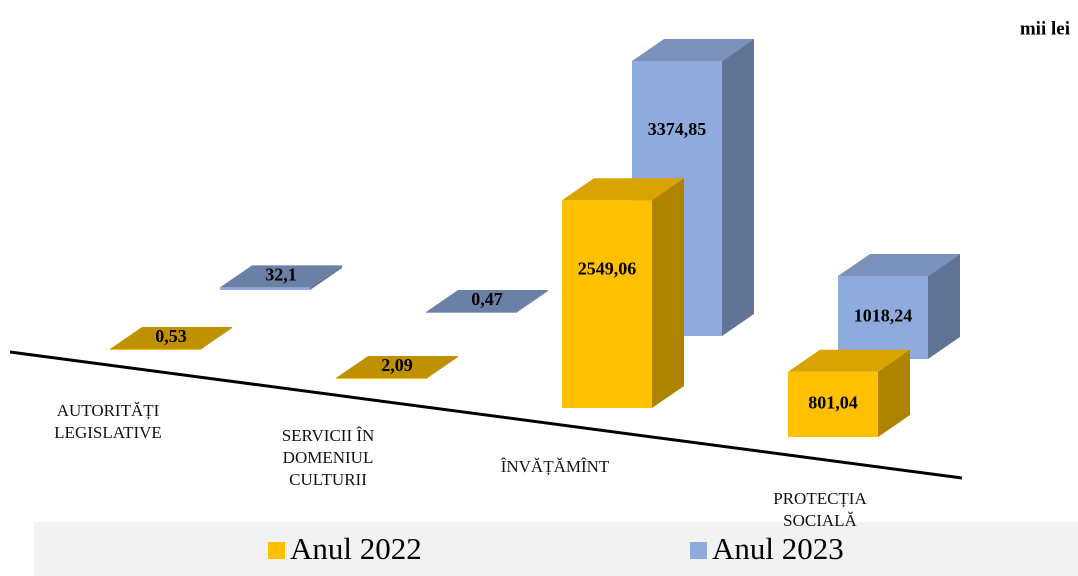 The height and width of the screenshot is (576, 1078). What do you see at coordinates (556, 549) in the screenshot?
I see `legend-box` at bounding box center [556, 549].